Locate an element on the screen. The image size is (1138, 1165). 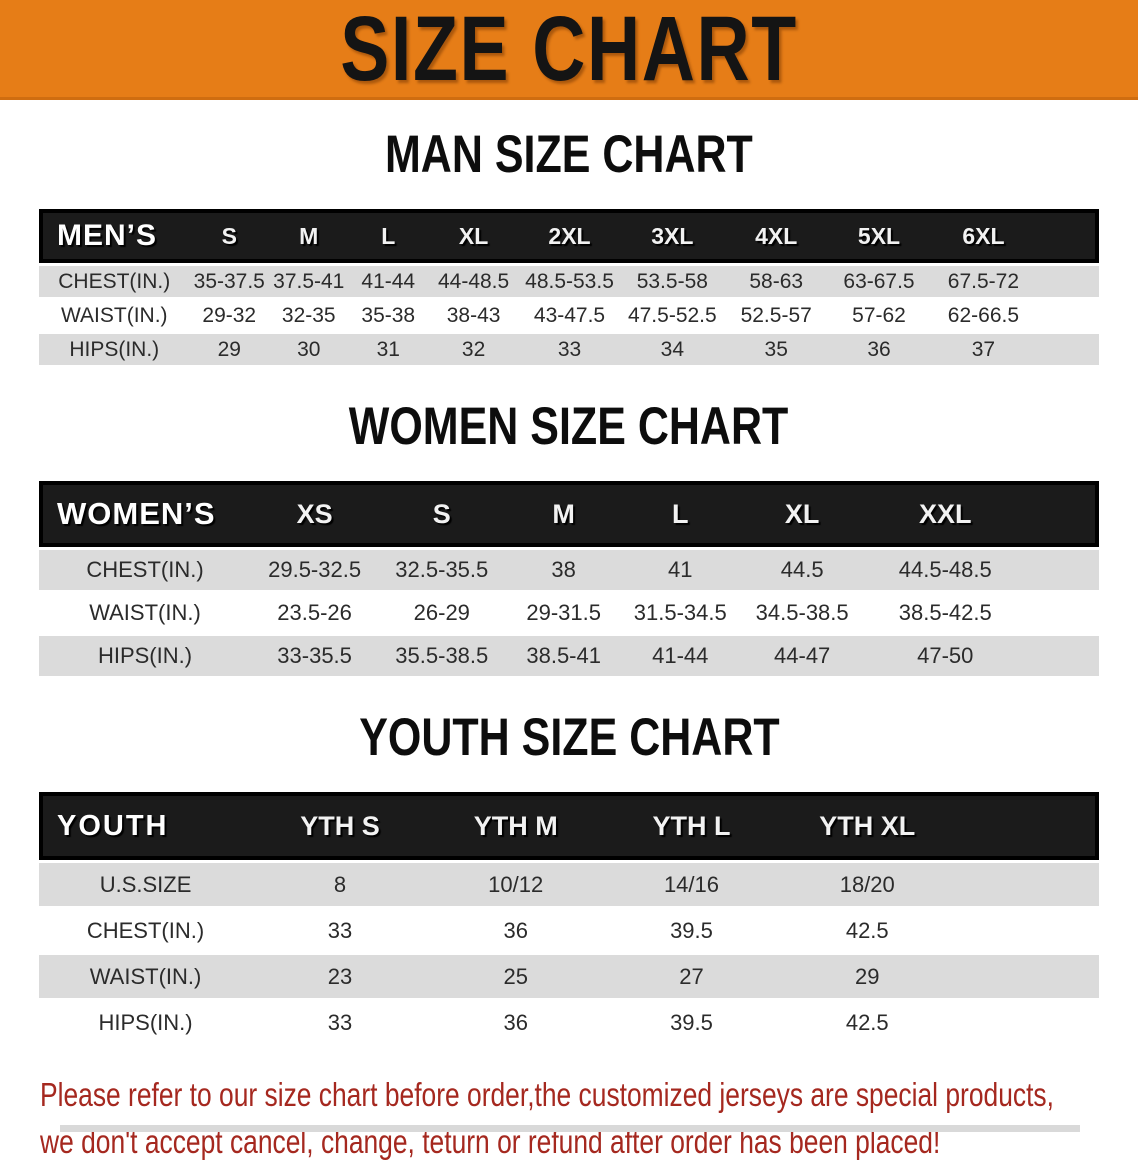
size-chart-banner: SIZE CHART is located at coordinates (569, 50).